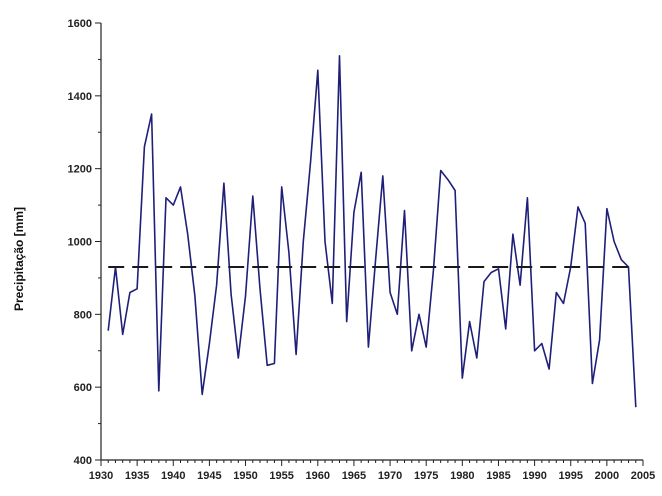 The width and height of the screenshot is (662, 496). What do you see at coordinates (354, 476) in the screenshot?
I see `x-tick-label: 1965` at bounding box center [354, 476].